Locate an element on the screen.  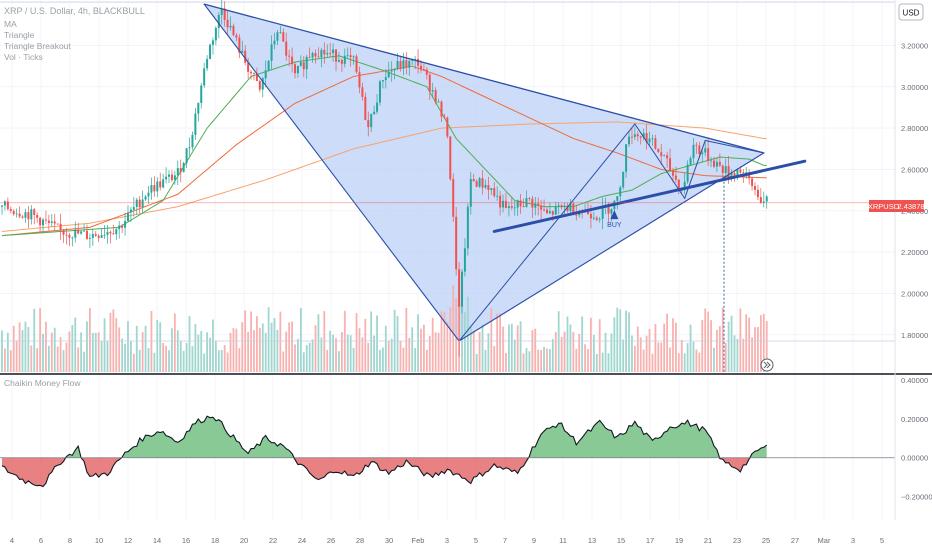
time-tick-label: Mar is located at coordinates (824, 540).